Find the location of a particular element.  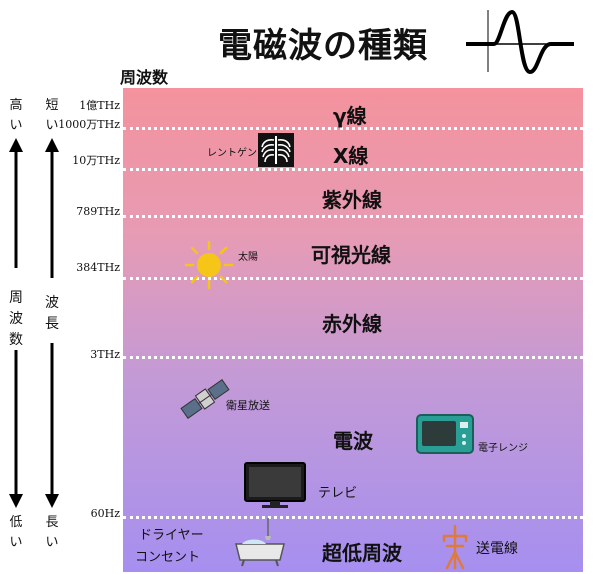

dryer-example-label: ドライヤー is located at coordinates (171, 535).